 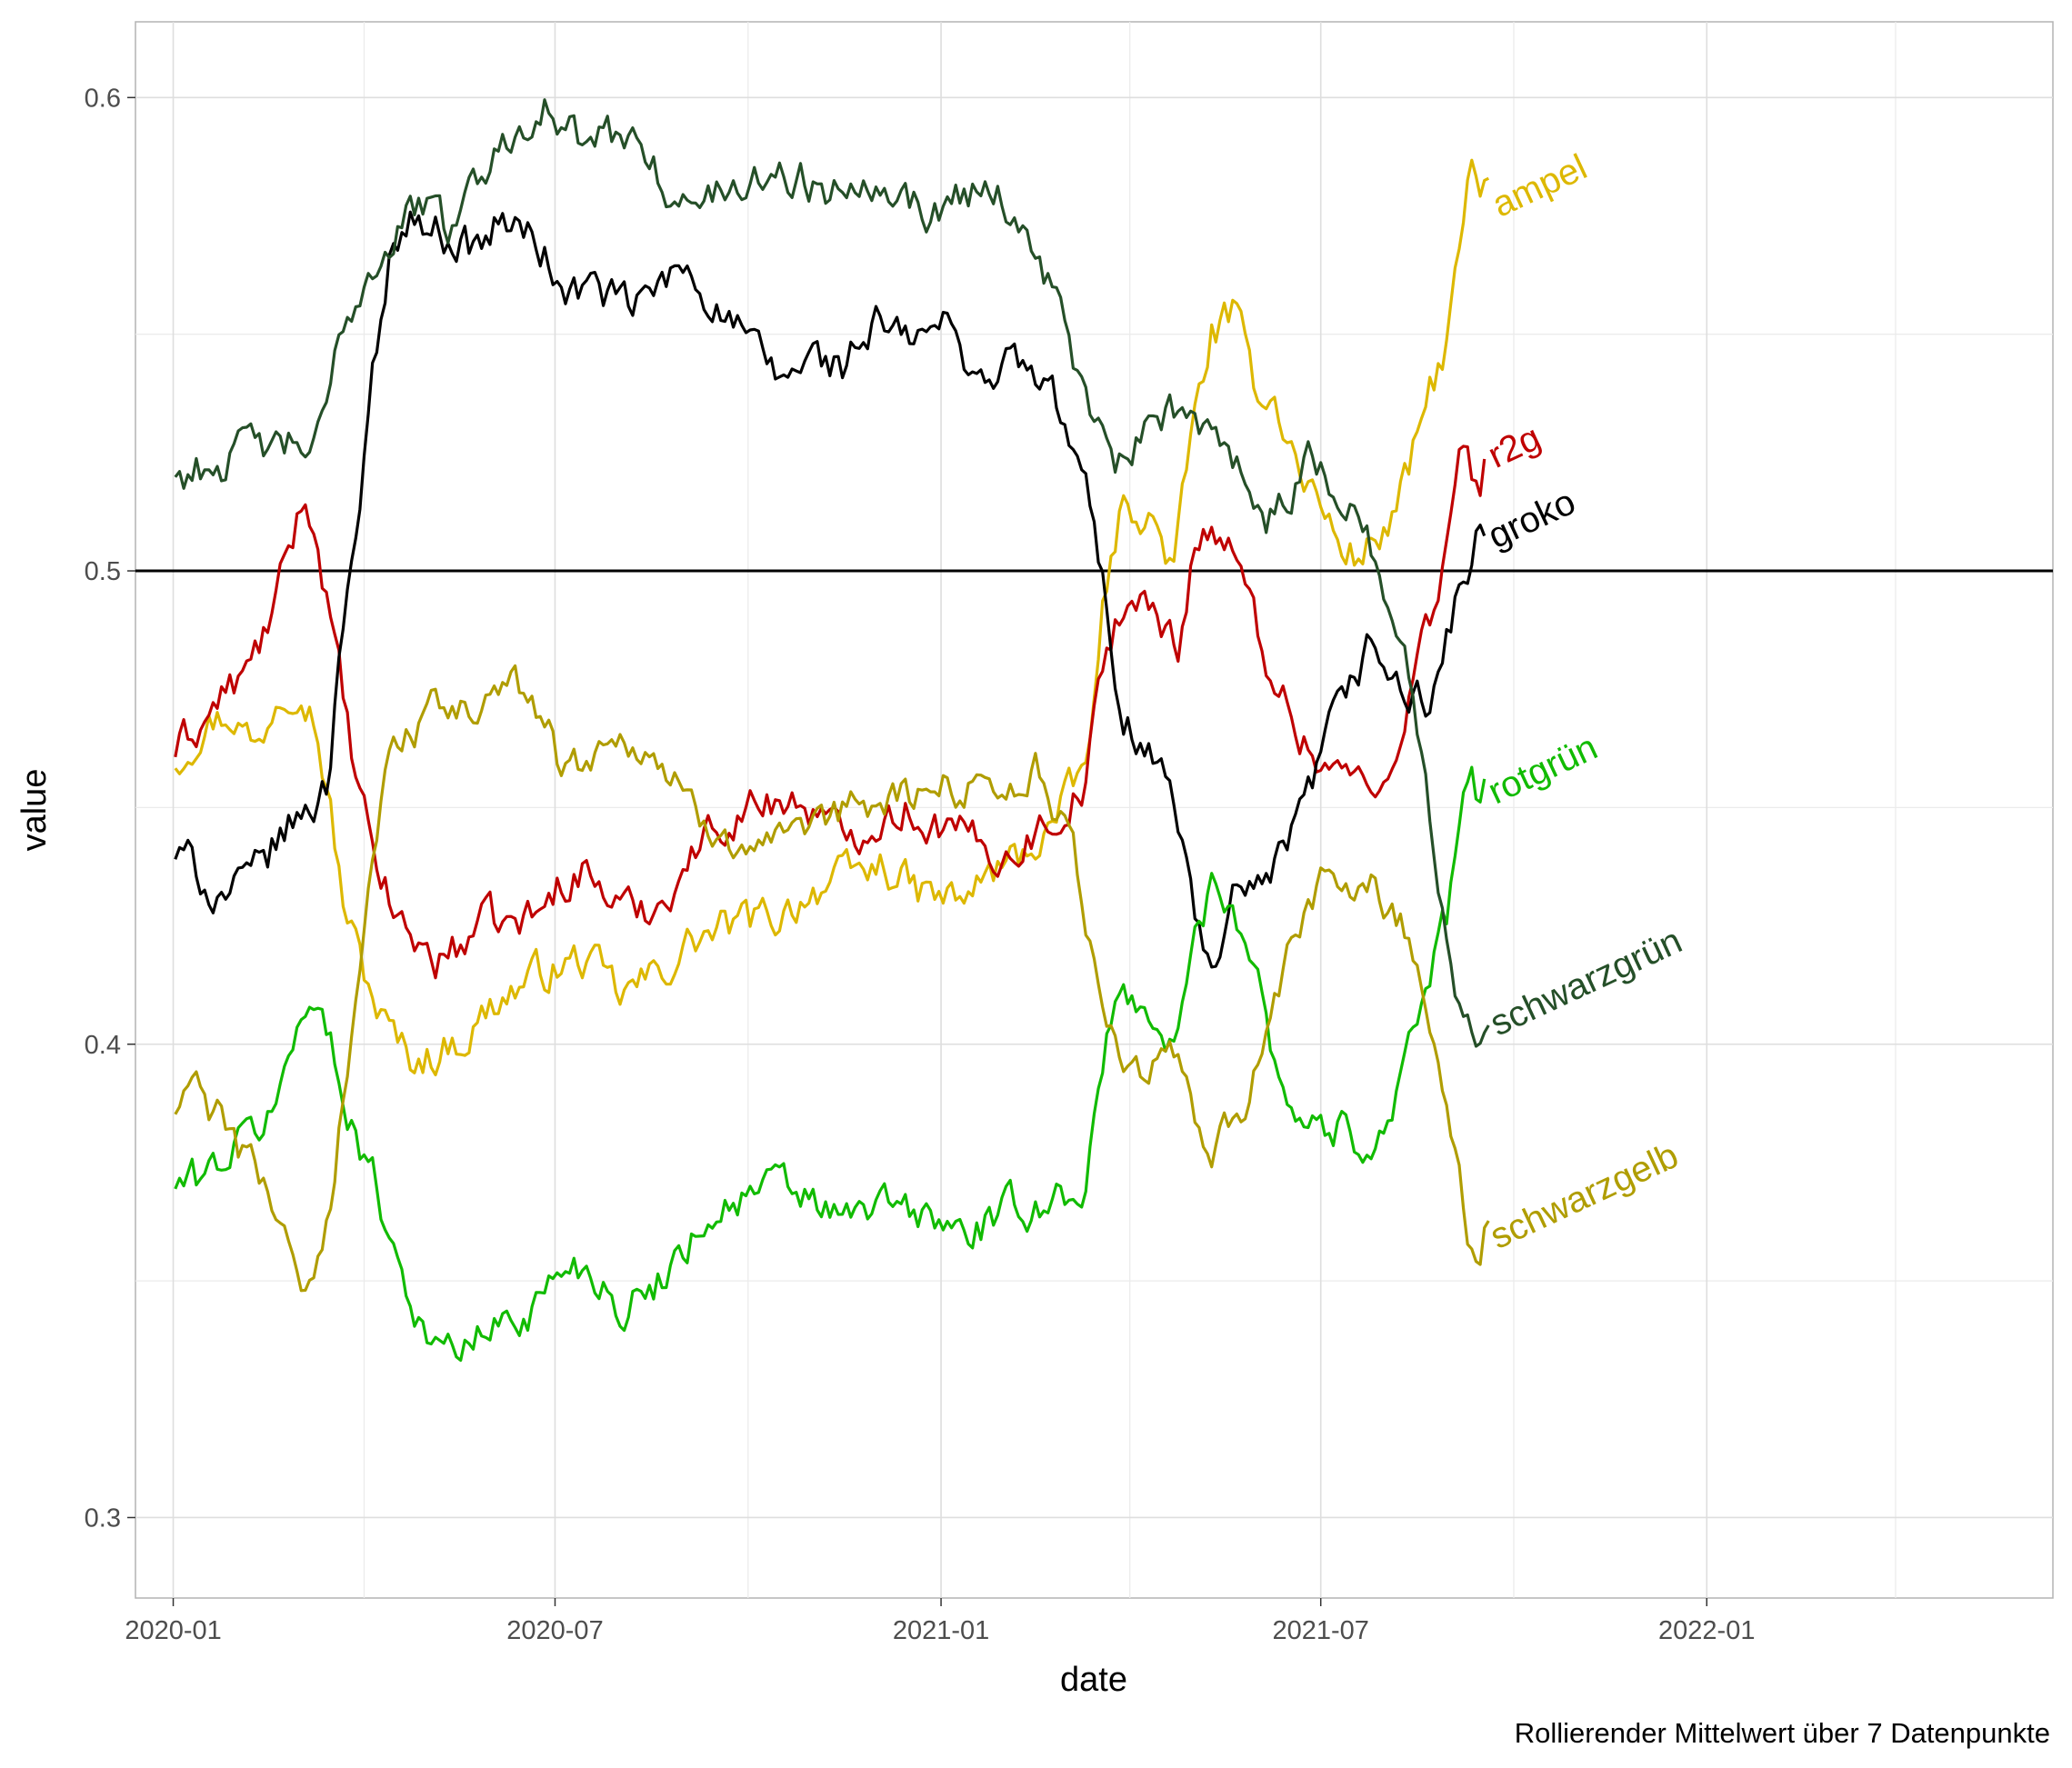 What do you see at coordinates (34, 810) in the screenshot?
I see `y-axis-title: value` at bounding box center [34, 810].